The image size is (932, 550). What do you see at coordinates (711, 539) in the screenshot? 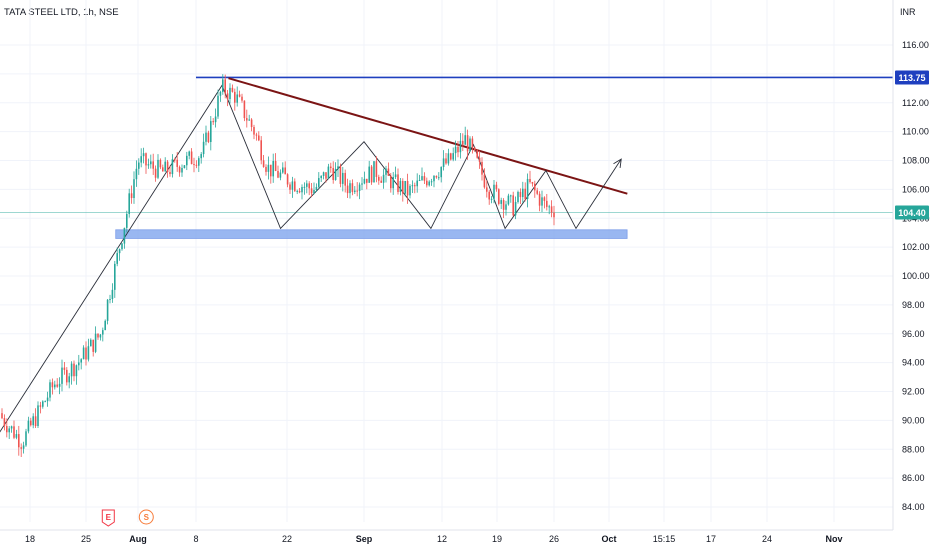
I see `x-tick-label: 17` at bounding box center [711, 539].